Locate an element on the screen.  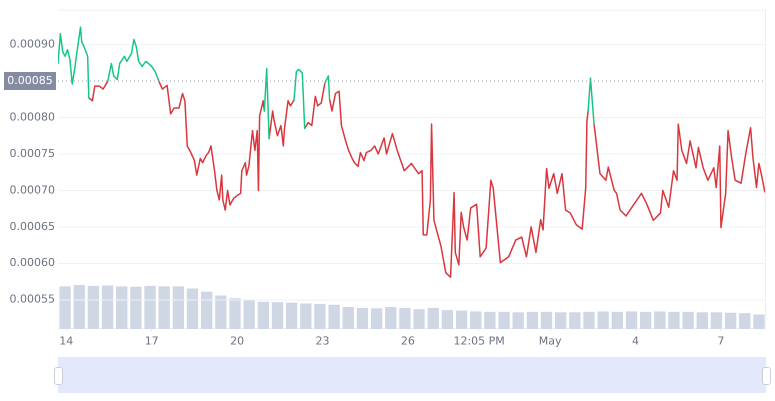
x-tick-label: 17 is located at coordinates (151, 341).